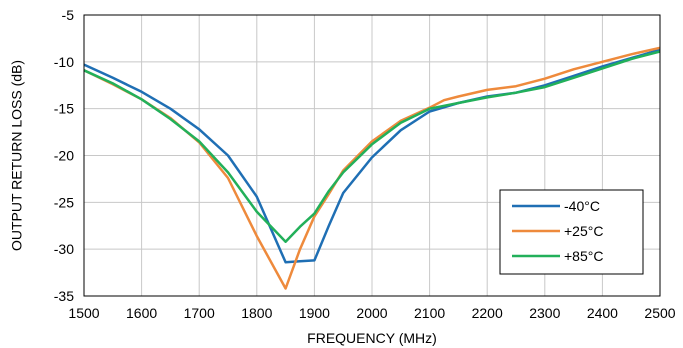 The height and width of the screenshot is (348, 683). What do you see at coordinates (17, 155) in the screenshot?
I see `y-axis-title: OUTPUT RETURN LOSS (dB)` at bounding box center [17, 155].